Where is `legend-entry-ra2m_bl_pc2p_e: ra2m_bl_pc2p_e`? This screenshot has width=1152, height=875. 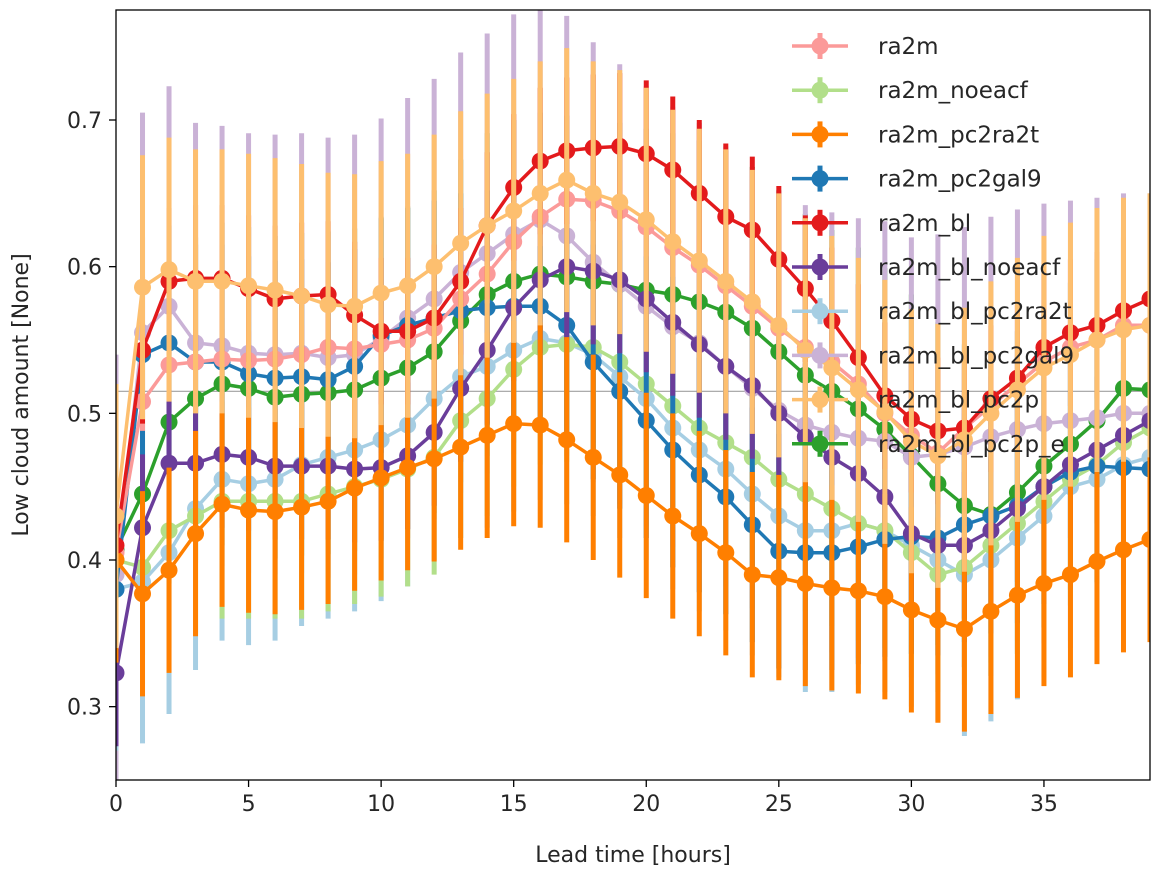
legend-entry-ra2m_bl_pc2p_e: ra2m_bl_pc2p_e is located at coordinates (928, 444).